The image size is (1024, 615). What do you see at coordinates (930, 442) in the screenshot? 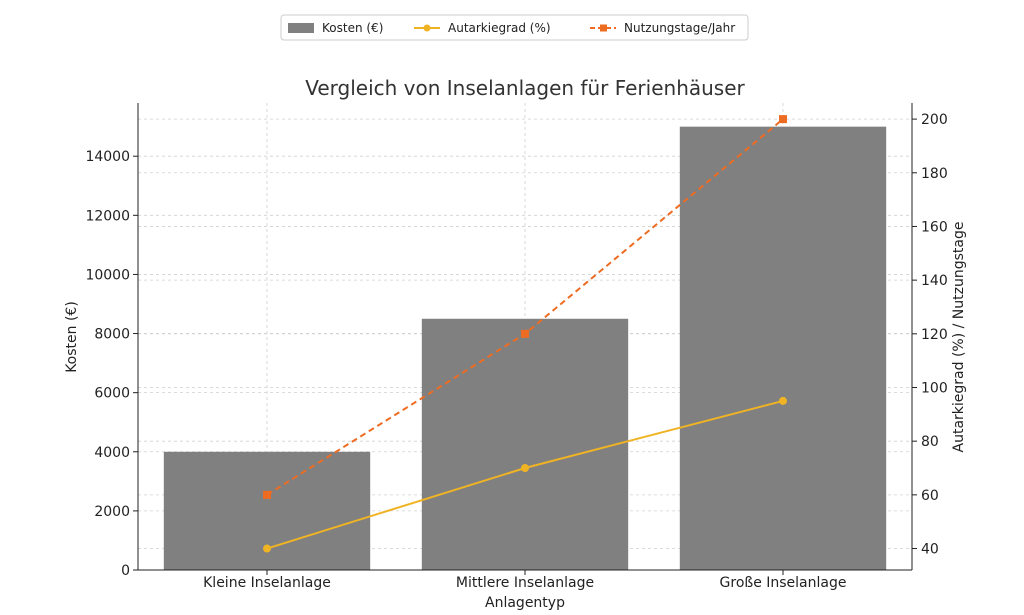
I see `y2-tick-label: 80` at bounding box center [930, 442].